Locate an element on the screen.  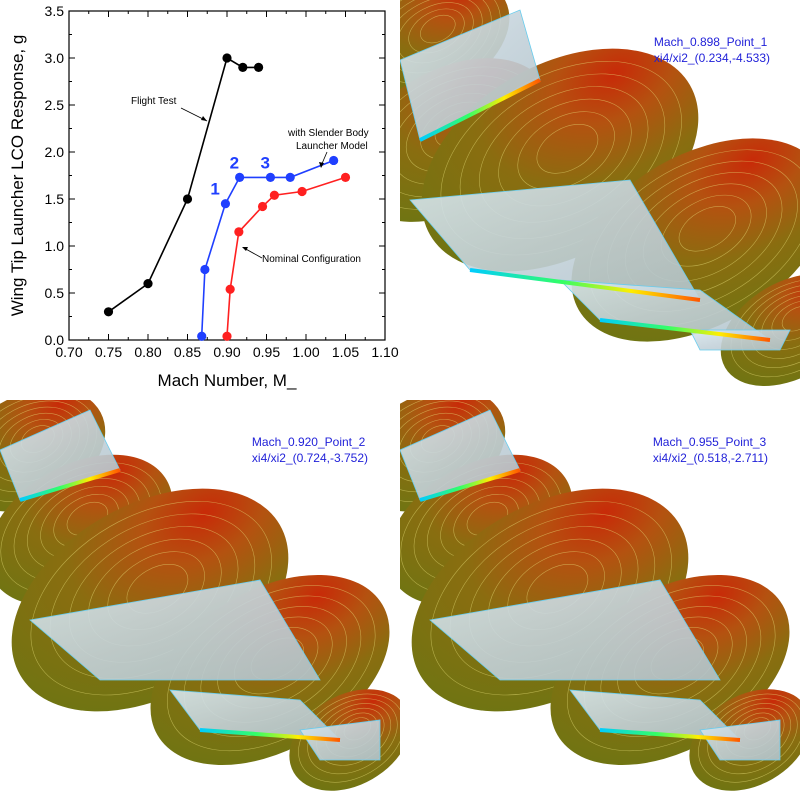
panel-mach-label: Mach_0.955_Point_3 is located at coordinates (709, 442).